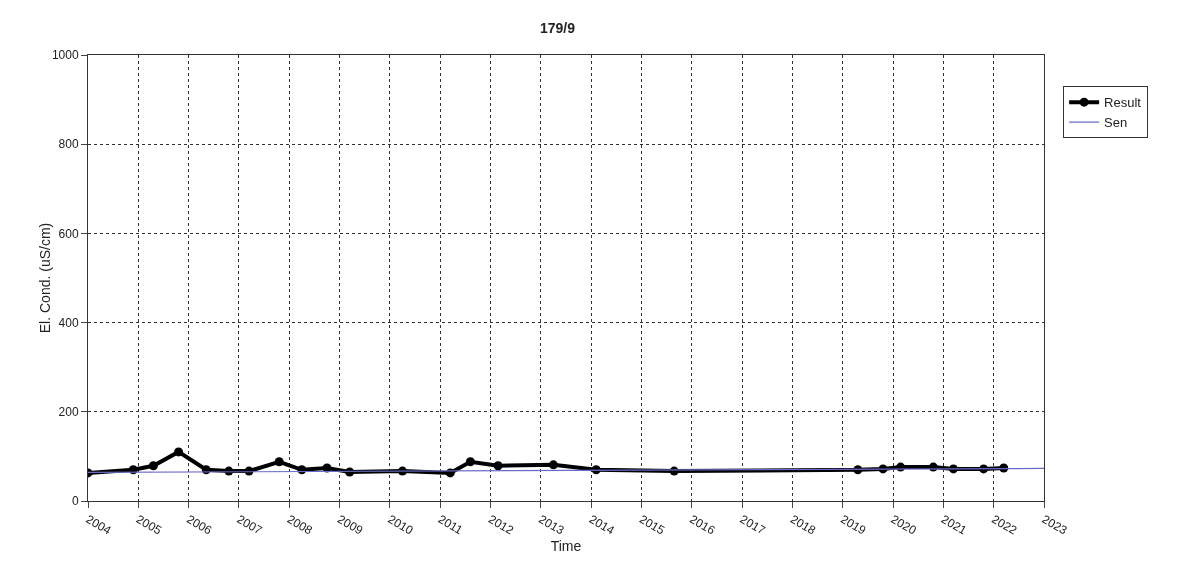 The height and width of the screenshot is (577, 1186). What do you see at coordinates (68, 322) in the screenshot?
I see `y-tick-label: 400` at bounding box center [68, 322].